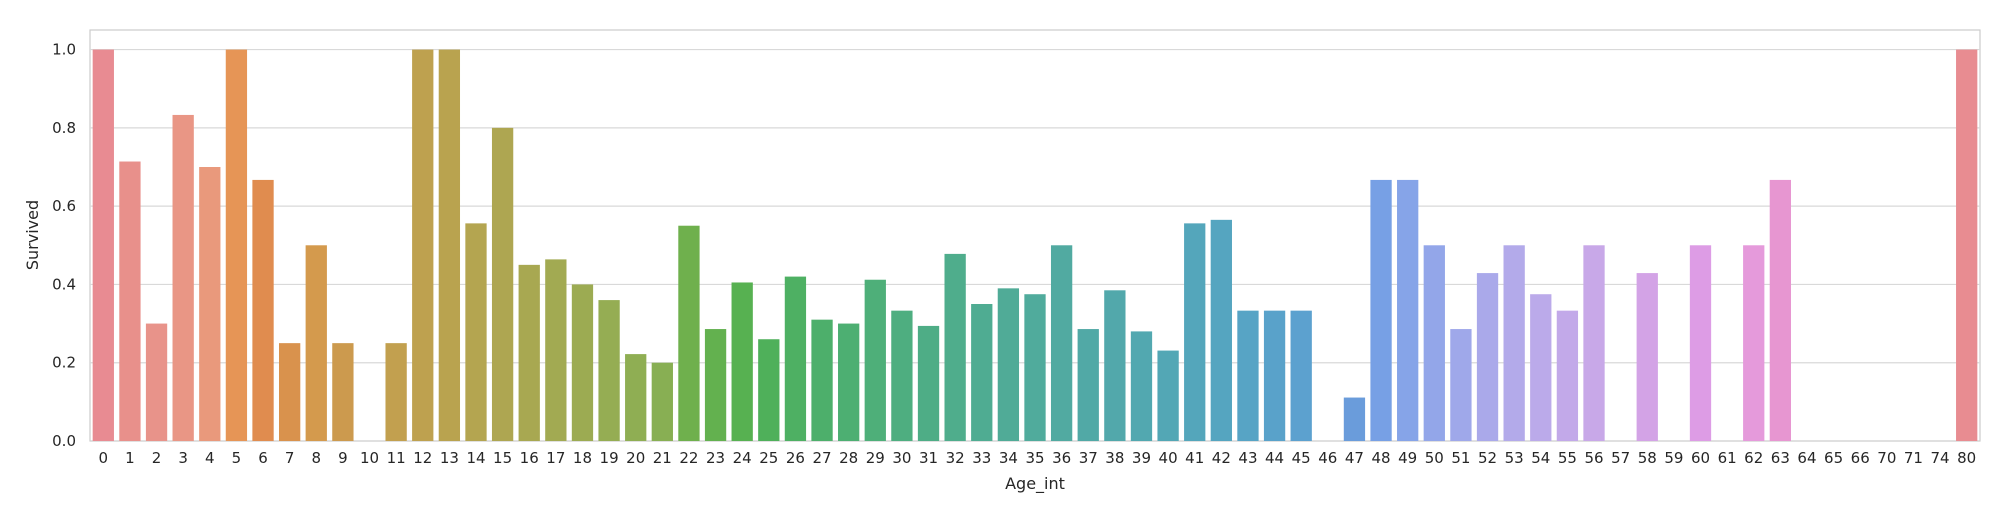 The image size is (2006, 522). Describe the element at coordinates (1008, 458) in the screenshot. I see `x-tick-label: 34` at that location.